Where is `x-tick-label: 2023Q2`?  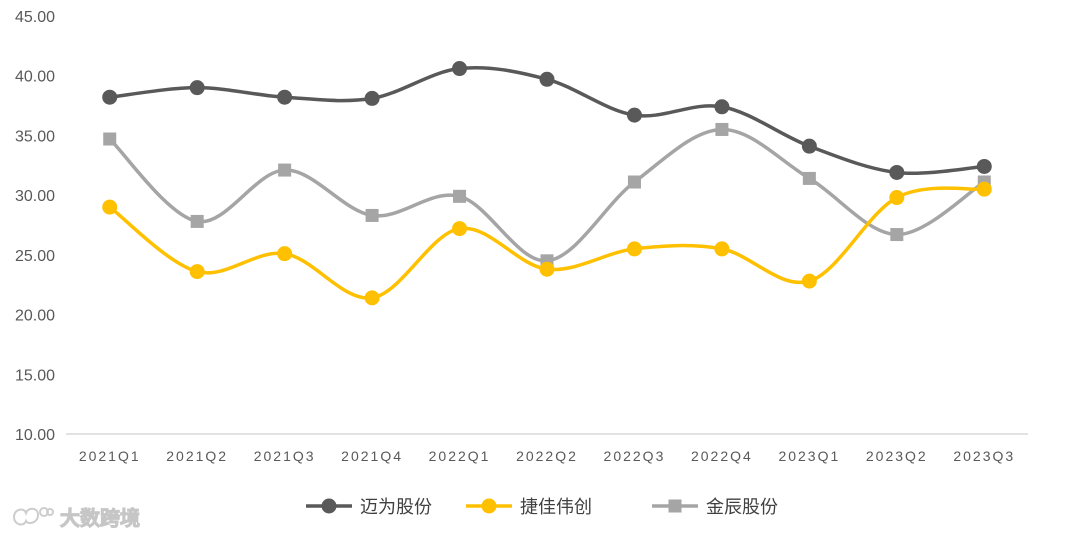 x-tick-label: 2023Q2 is located at coordinates (897, 456).